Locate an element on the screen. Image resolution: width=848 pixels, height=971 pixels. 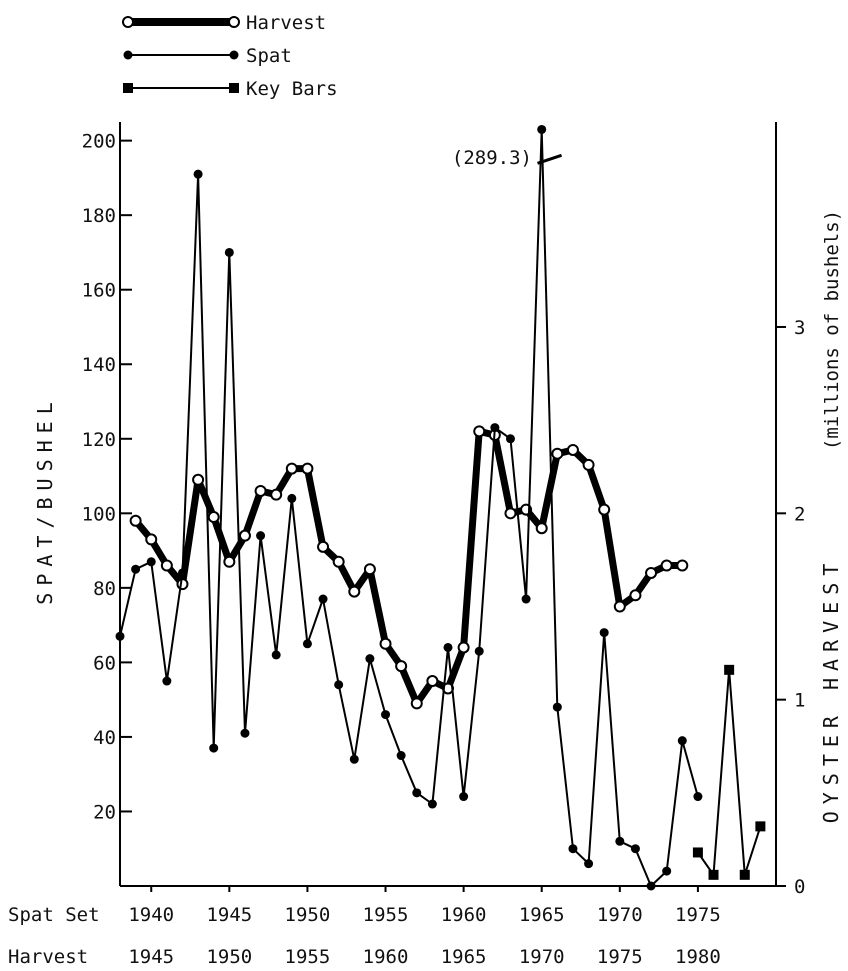
harvest-point-1944 is located at coordinates (213, 517).